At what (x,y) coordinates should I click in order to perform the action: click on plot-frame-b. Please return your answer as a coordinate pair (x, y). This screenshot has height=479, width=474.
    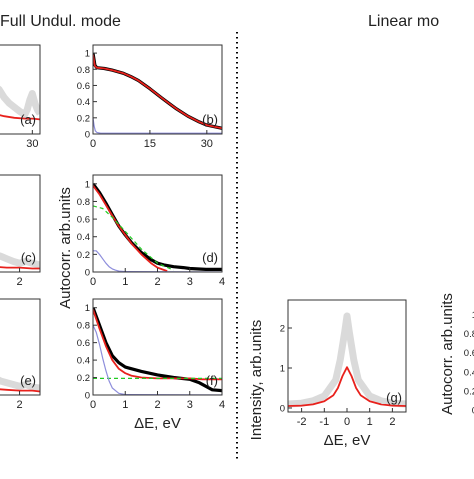
    Looking at the image, I should click on (157, 89).